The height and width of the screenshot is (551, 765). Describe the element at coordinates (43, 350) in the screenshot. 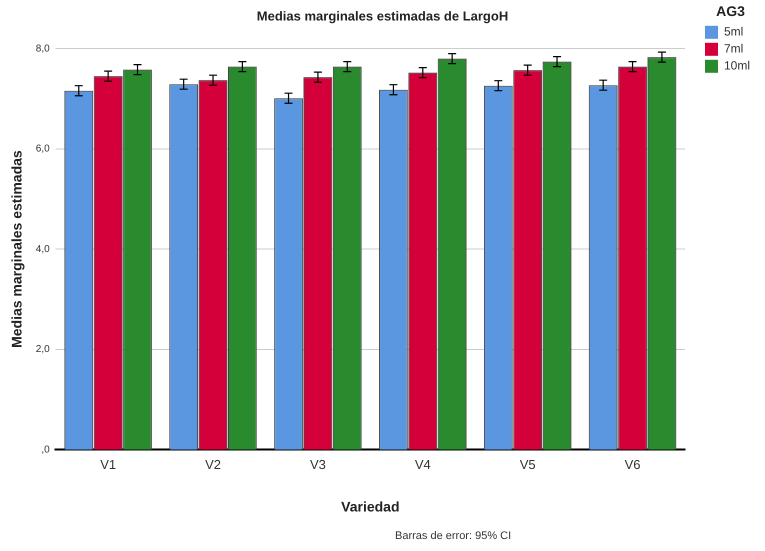

I see `y-tick-label: 2,0` at that location.